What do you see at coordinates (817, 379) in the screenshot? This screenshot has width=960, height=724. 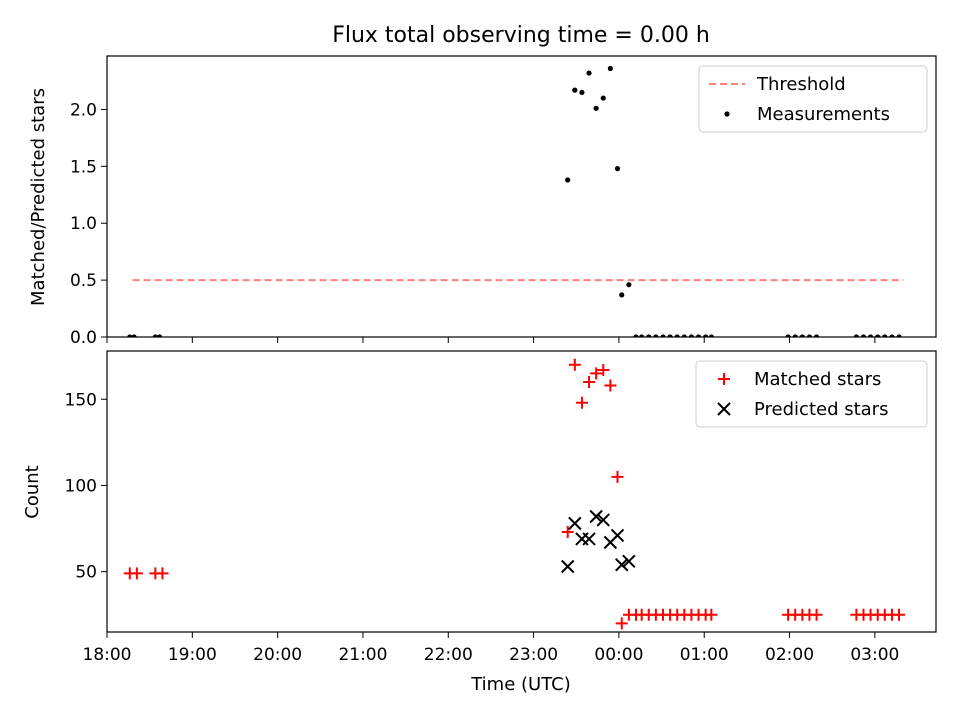 I see `legend-matched-stars-label: Matched stars` at bounding box center [817, 379].